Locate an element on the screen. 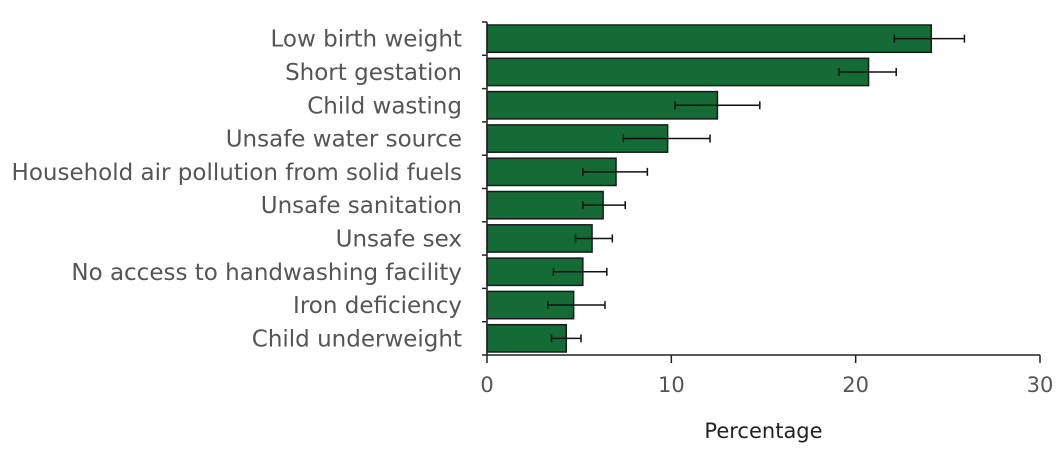  category-label-3: Child wasting is located at coordinates (384, 106).